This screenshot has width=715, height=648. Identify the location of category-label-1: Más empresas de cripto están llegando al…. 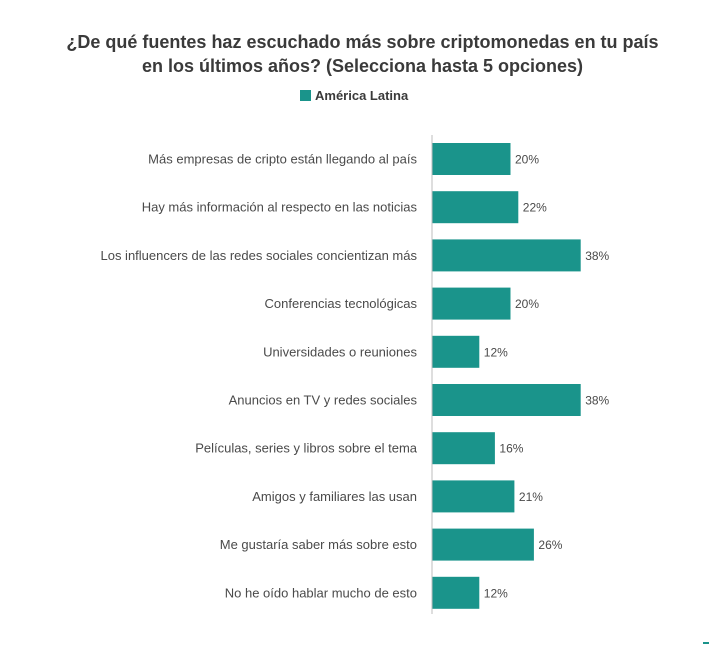
(282, 159).